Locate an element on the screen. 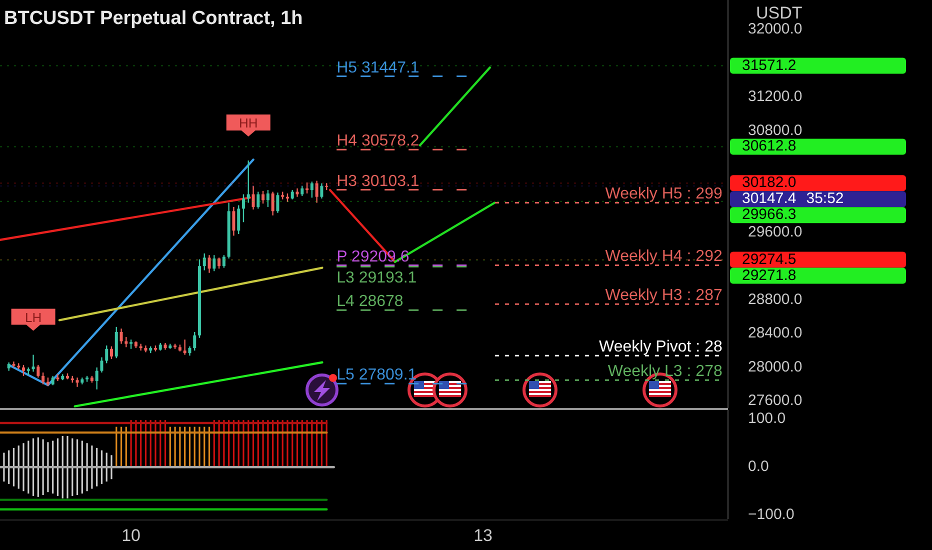 This screenshot has width=932, height=550. annotation: Weekly H5 : 299 is located at coordinates (663, 194).